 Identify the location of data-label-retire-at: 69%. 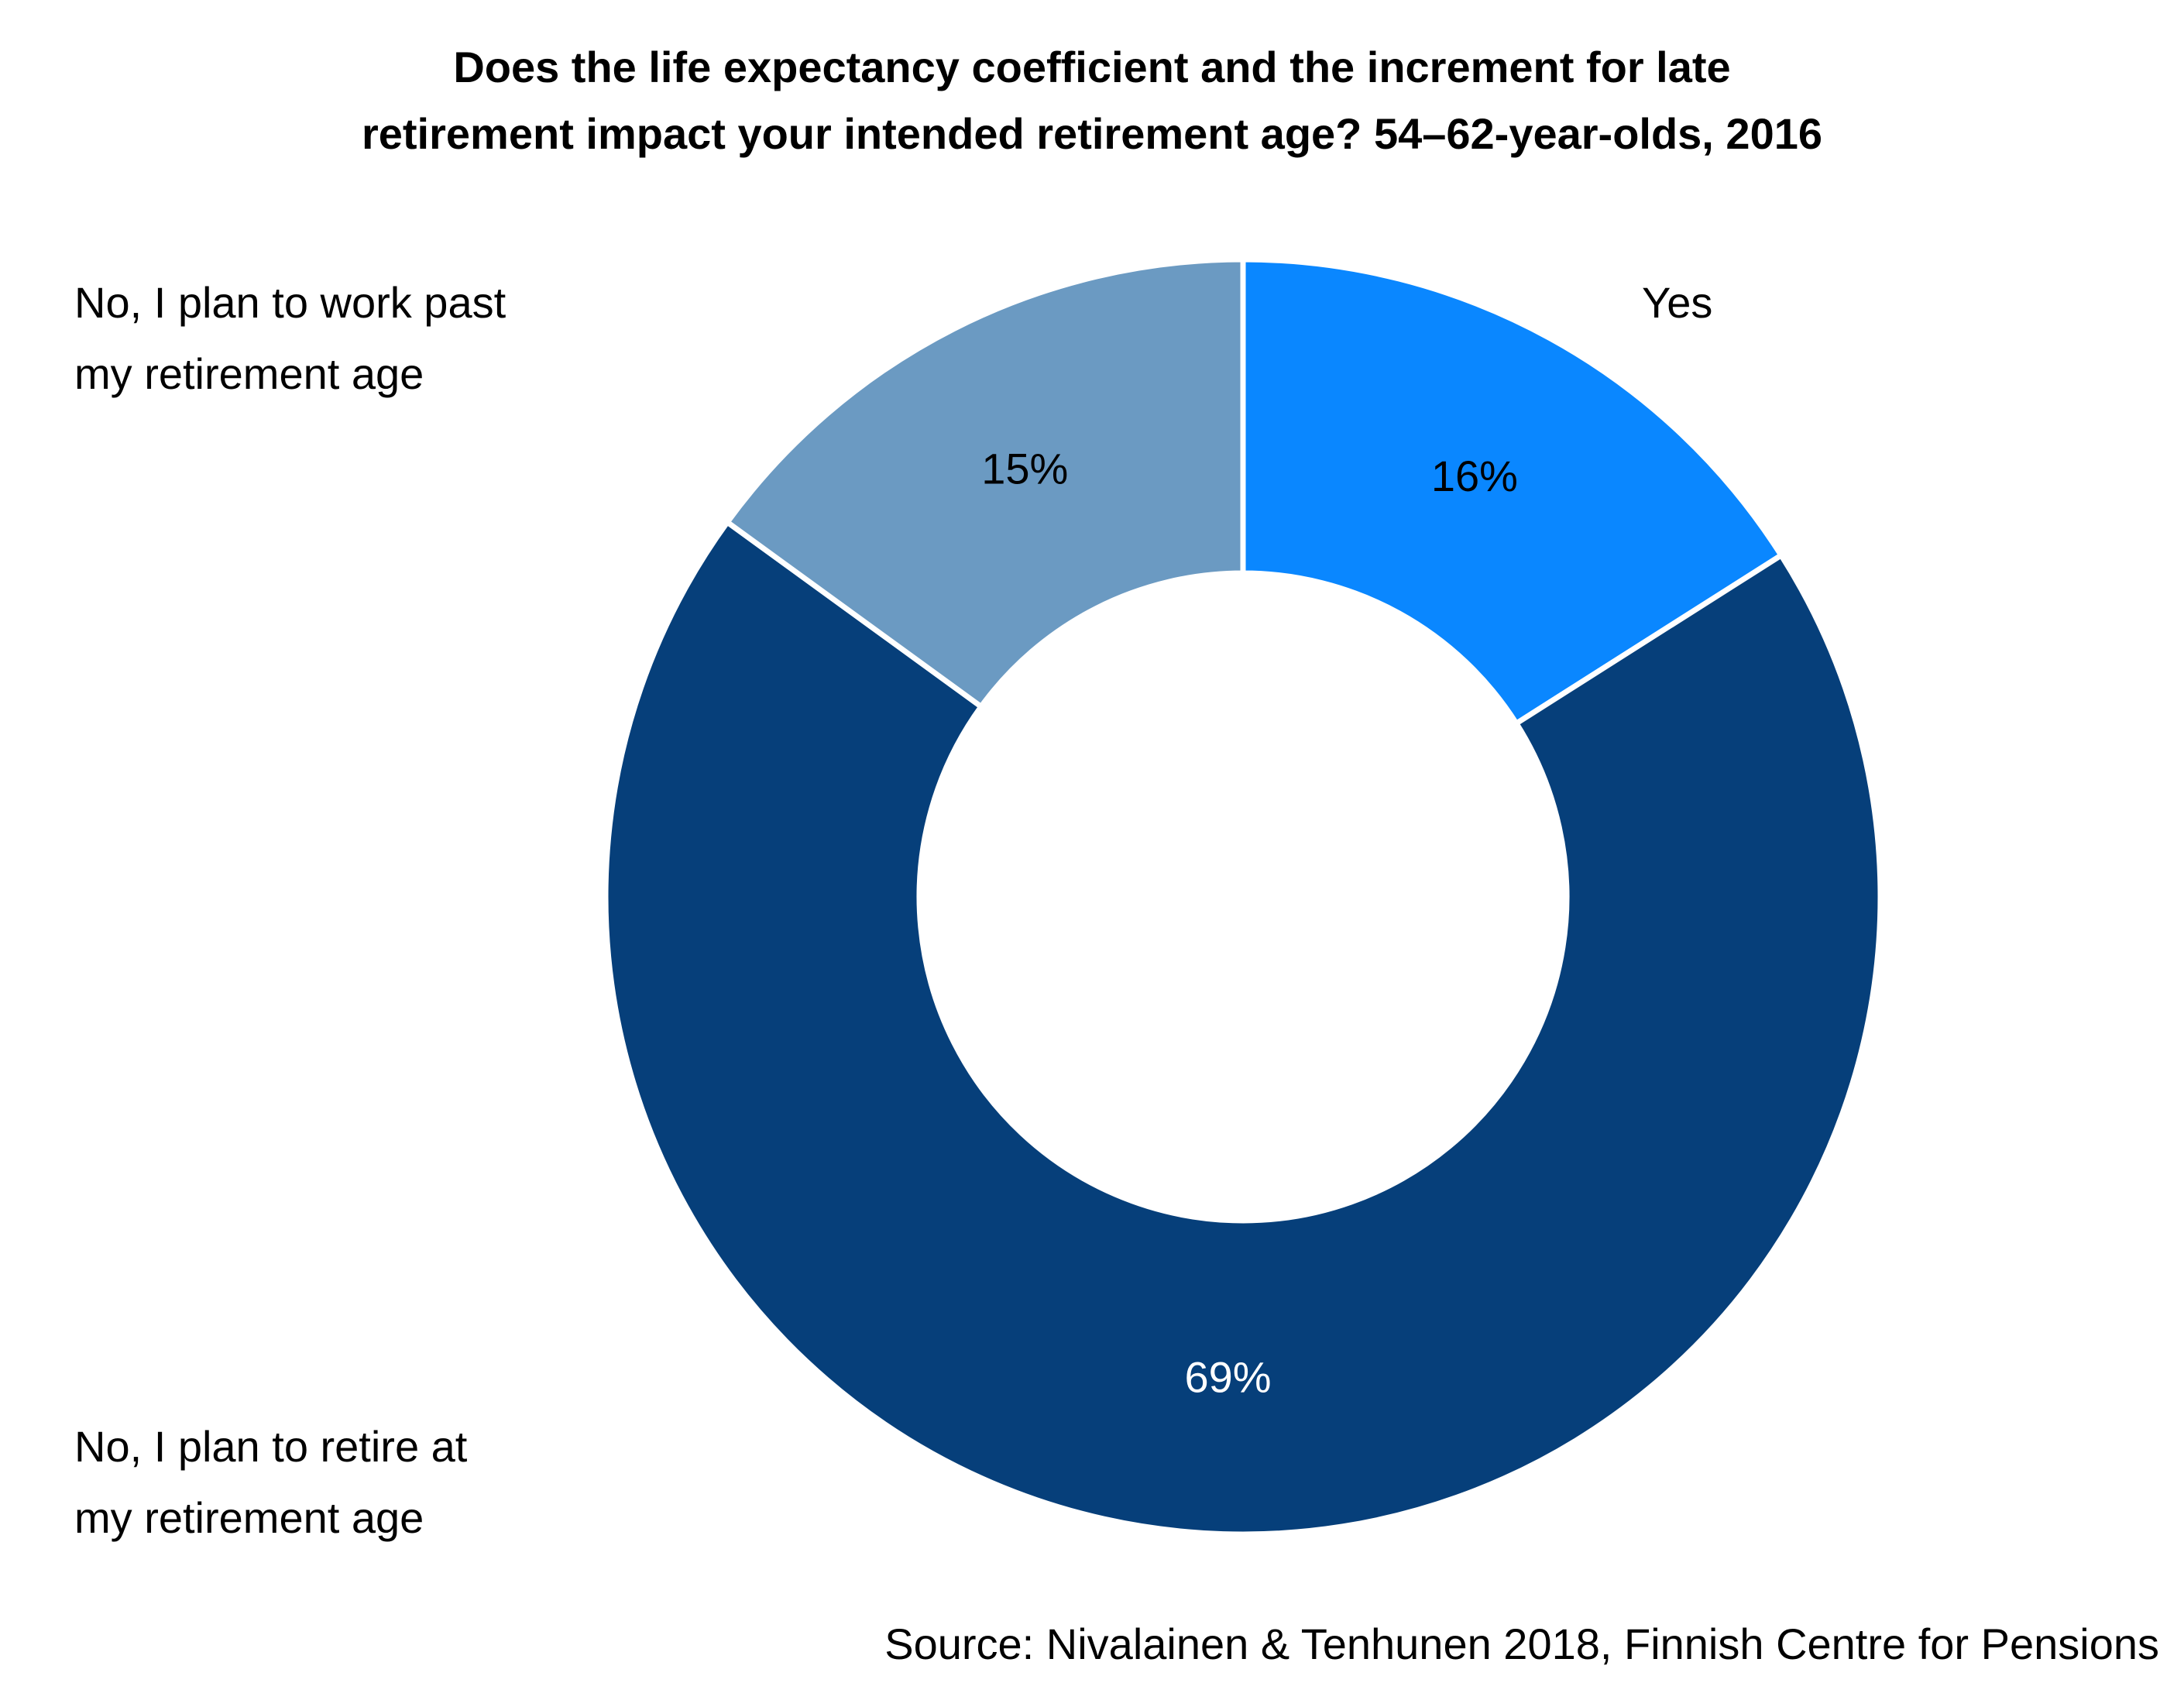
(1228, 1377).